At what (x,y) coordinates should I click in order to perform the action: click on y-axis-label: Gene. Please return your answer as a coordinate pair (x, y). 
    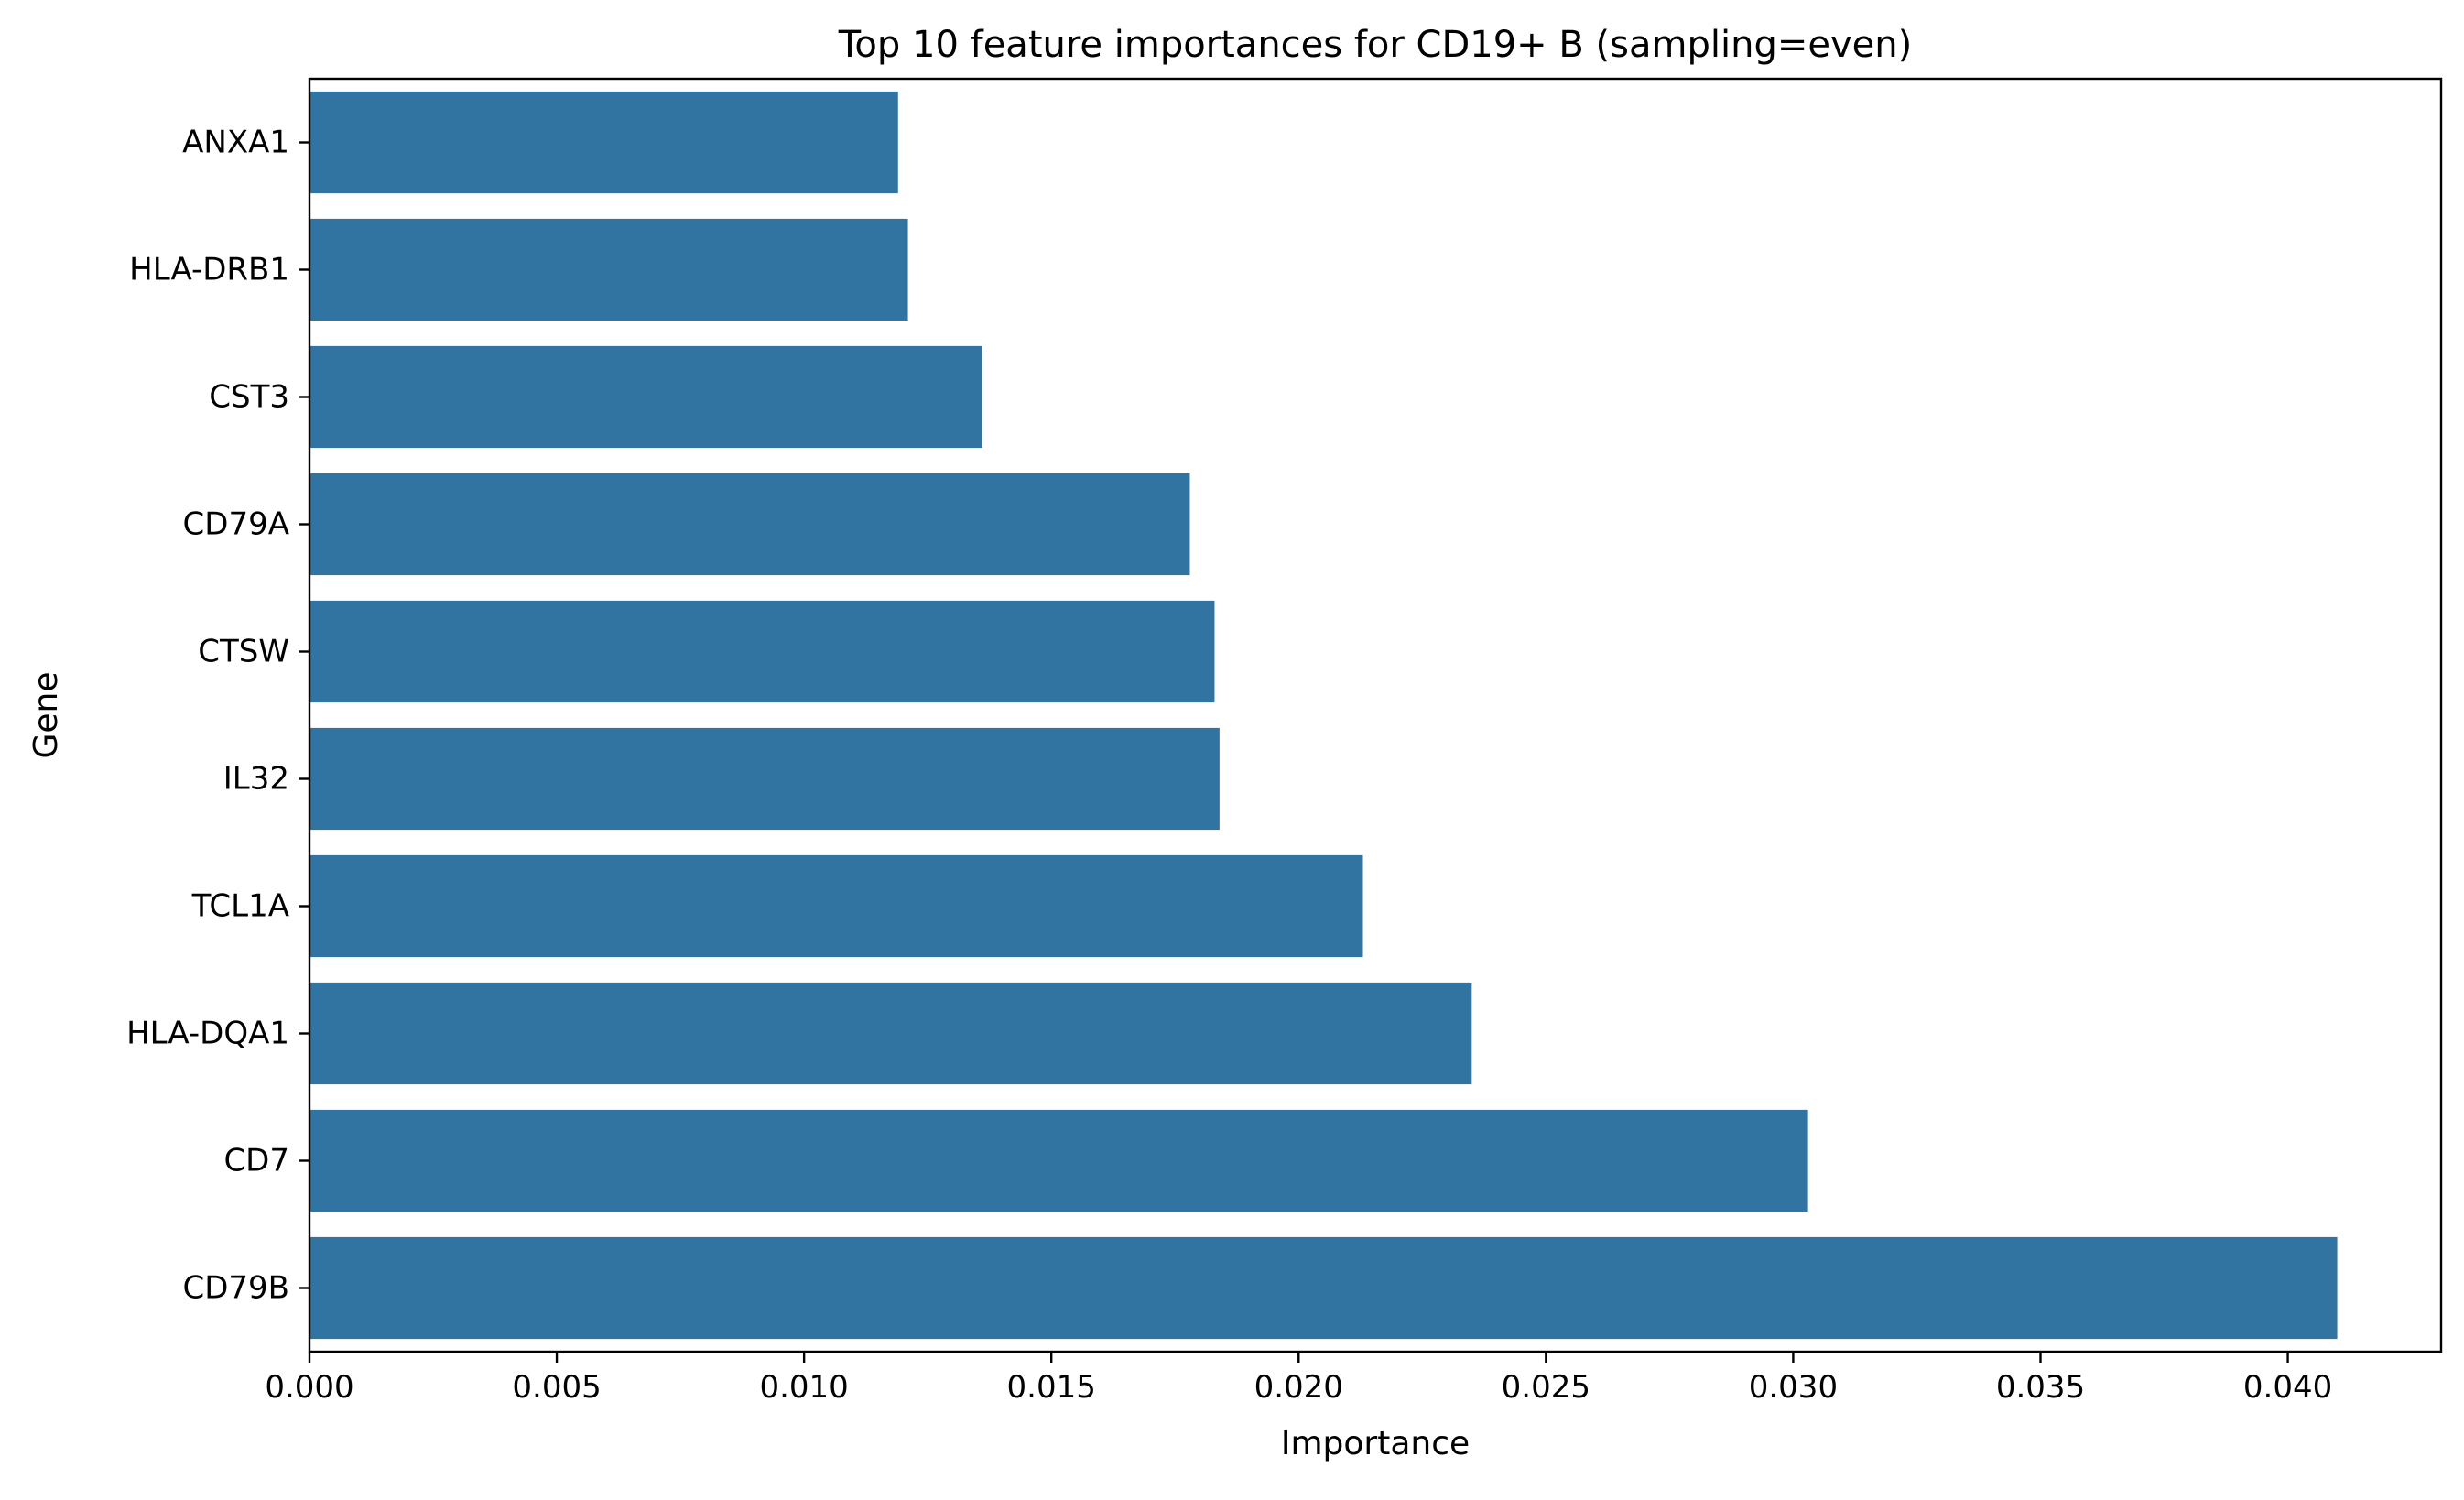
    Looking at the image, I should click on (46, 714).